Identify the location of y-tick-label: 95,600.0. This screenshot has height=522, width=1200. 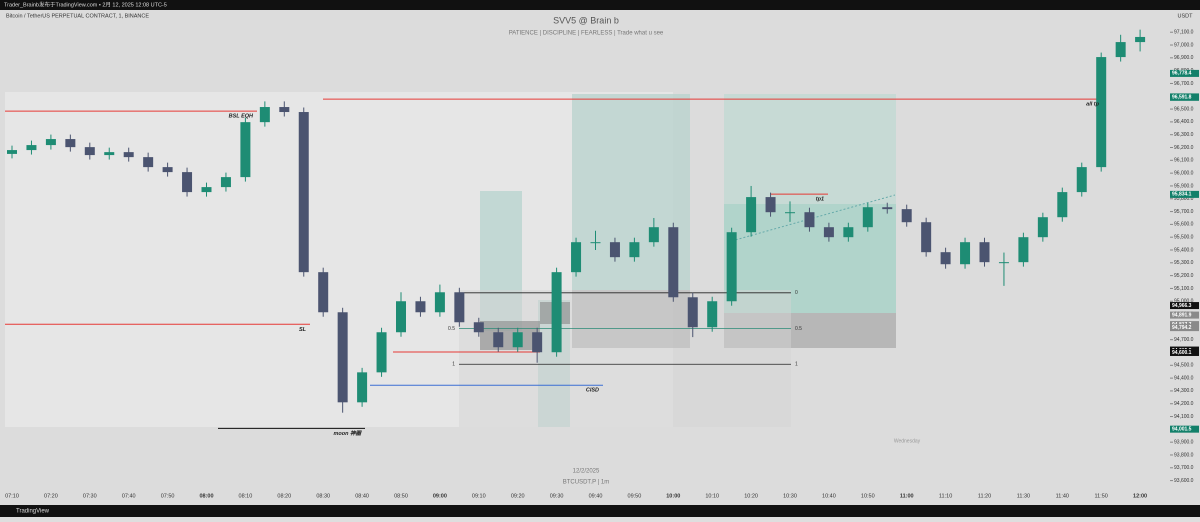
(1184, 225).